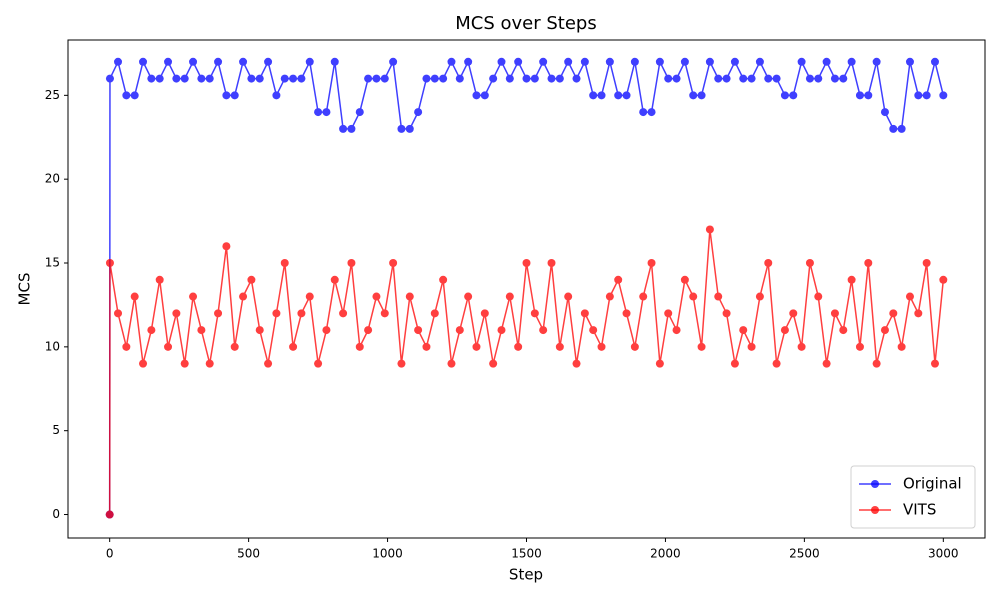  What do you see at coordinates (919, 510) in the screenshot?
I see `legend-label: VITS` at bounding box center [919, 510].